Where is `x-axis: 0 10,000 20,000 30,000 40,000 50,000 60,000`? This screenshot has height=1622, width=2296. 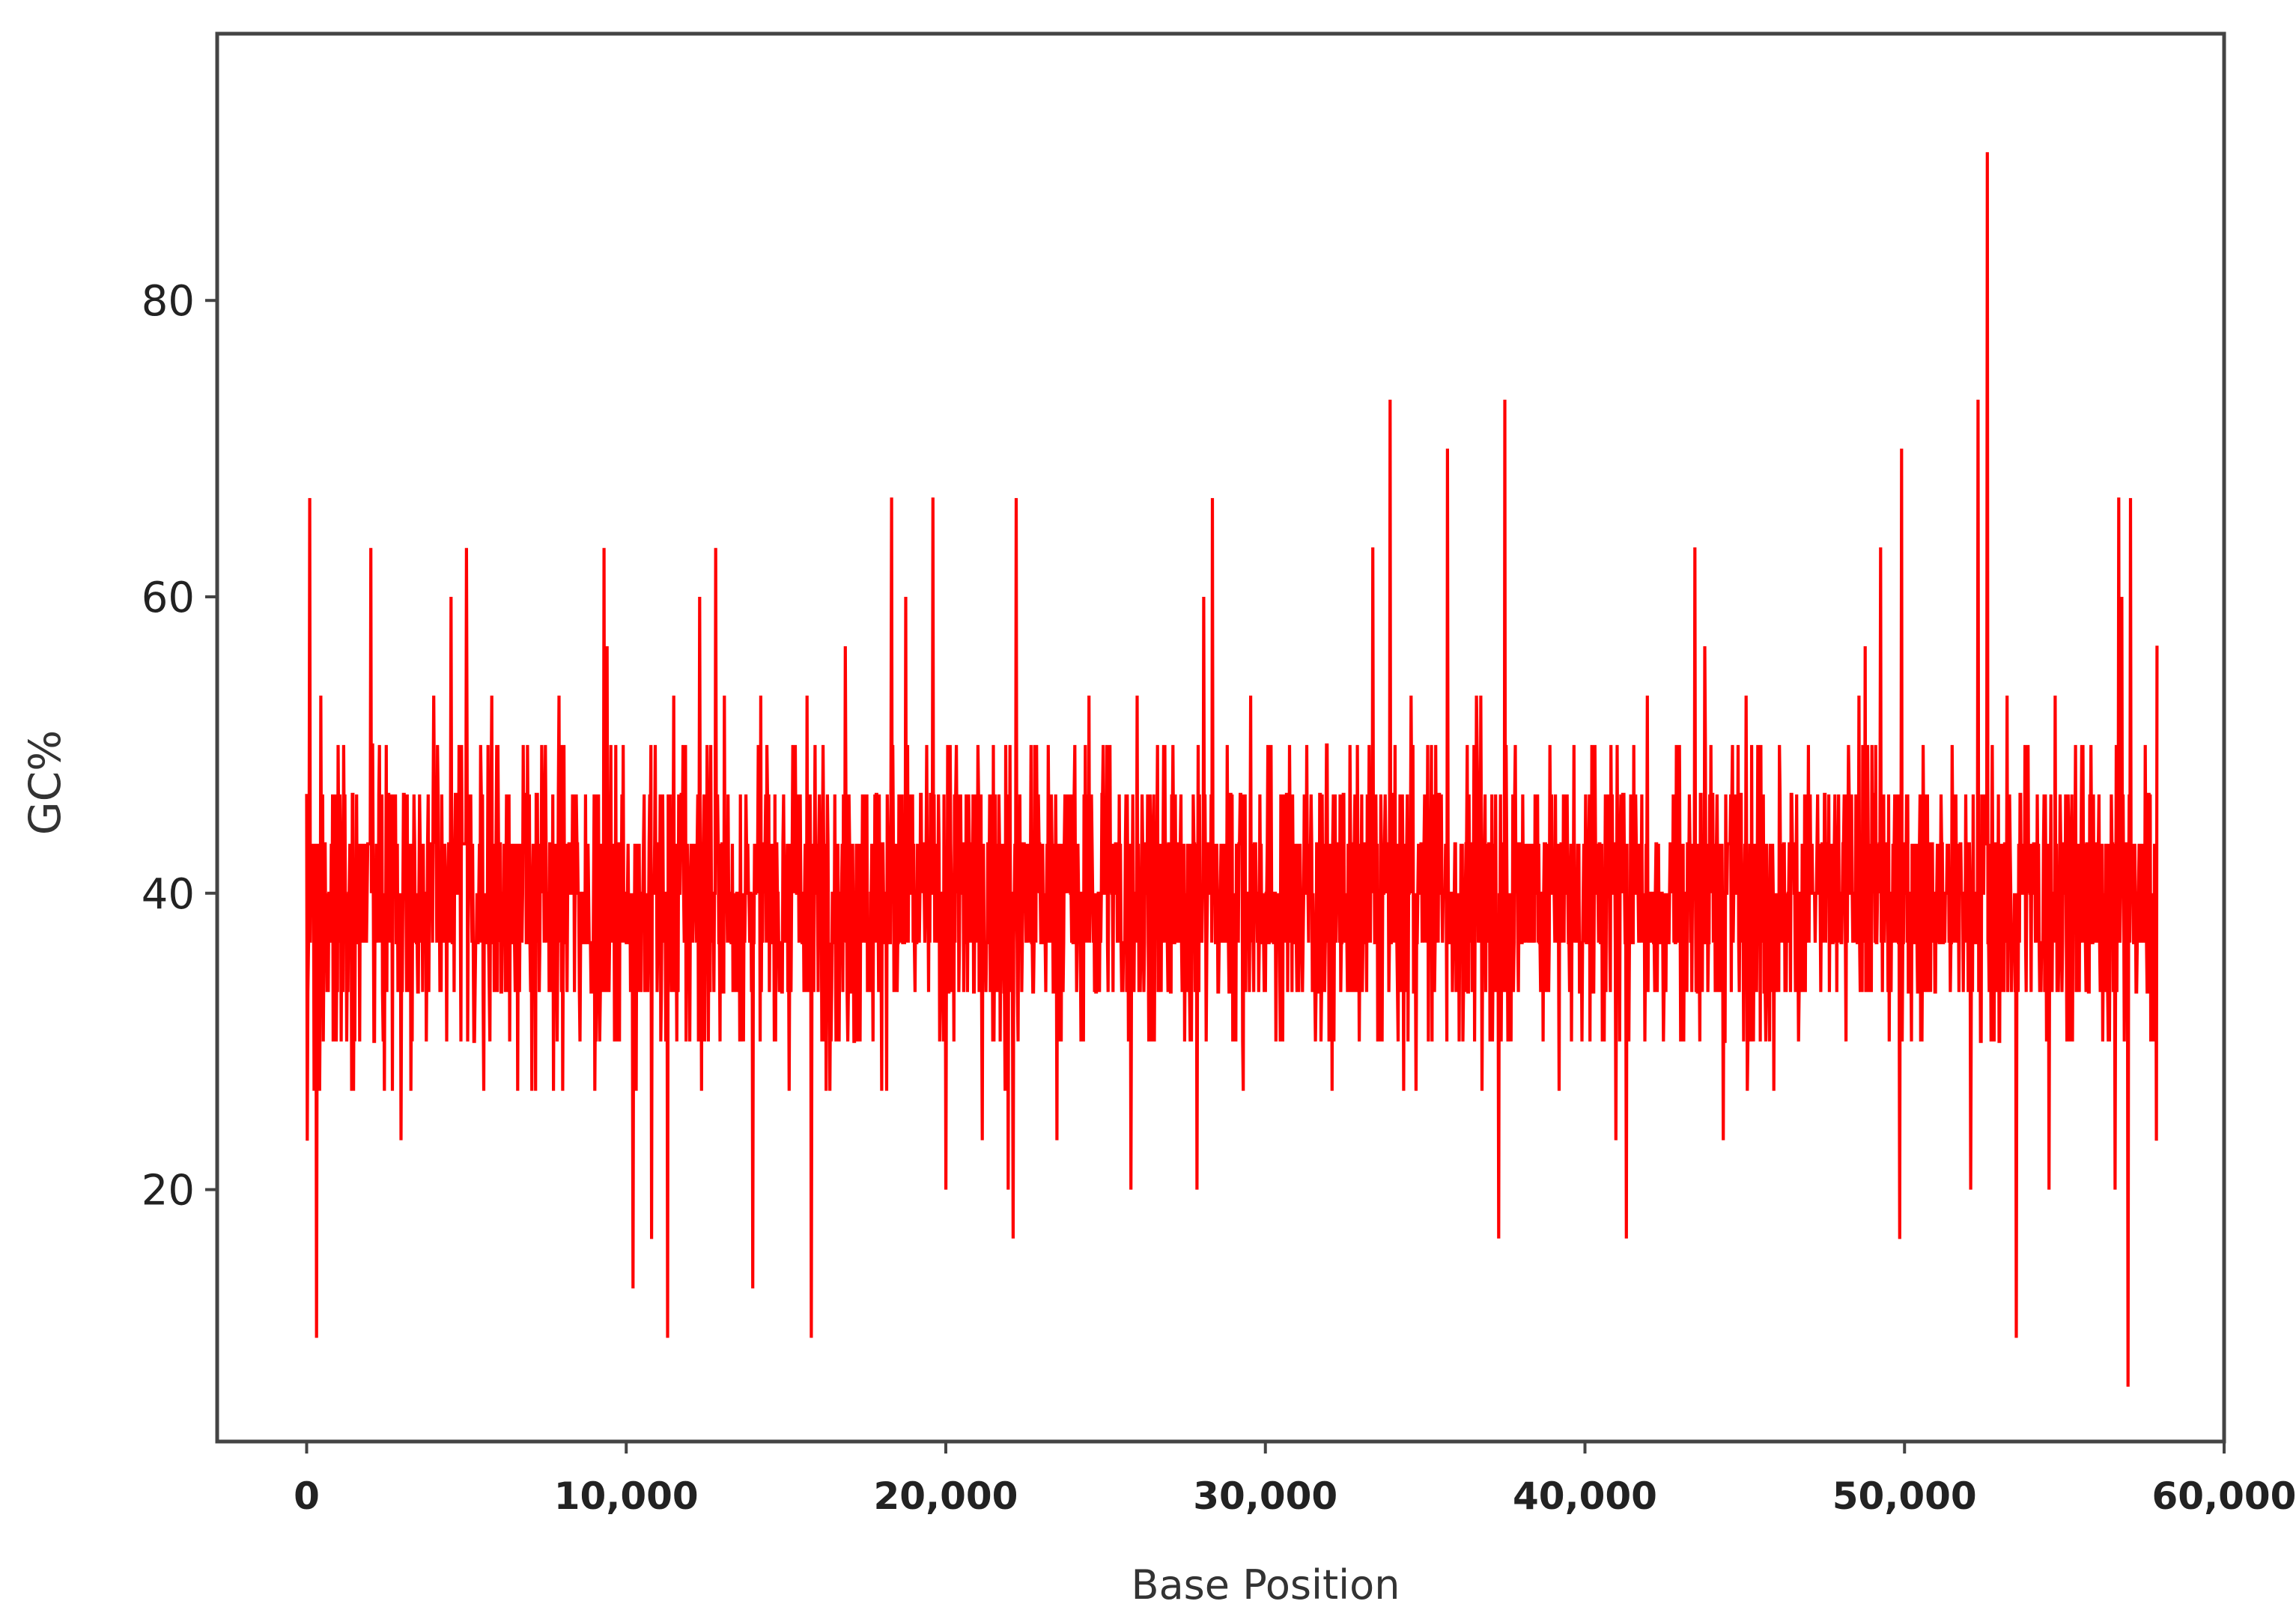
x-axis: 0 10,000 20,000 30,000 40,000 50,000 60,000 is located at coordinates (1295, 1480).